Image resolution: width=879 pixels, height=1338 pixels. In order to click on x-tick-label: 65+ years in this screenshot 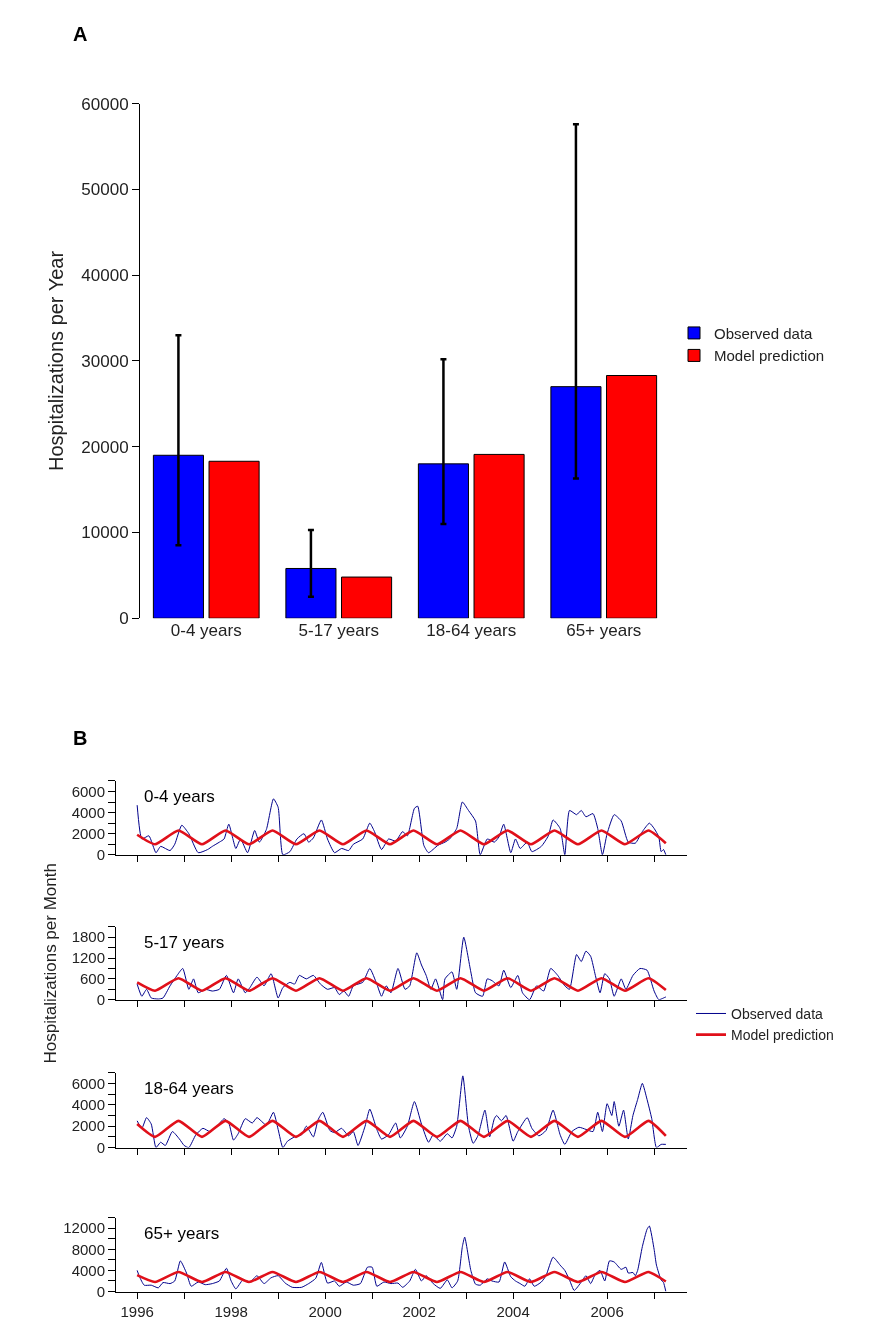, I will do `click(604, 631)`.